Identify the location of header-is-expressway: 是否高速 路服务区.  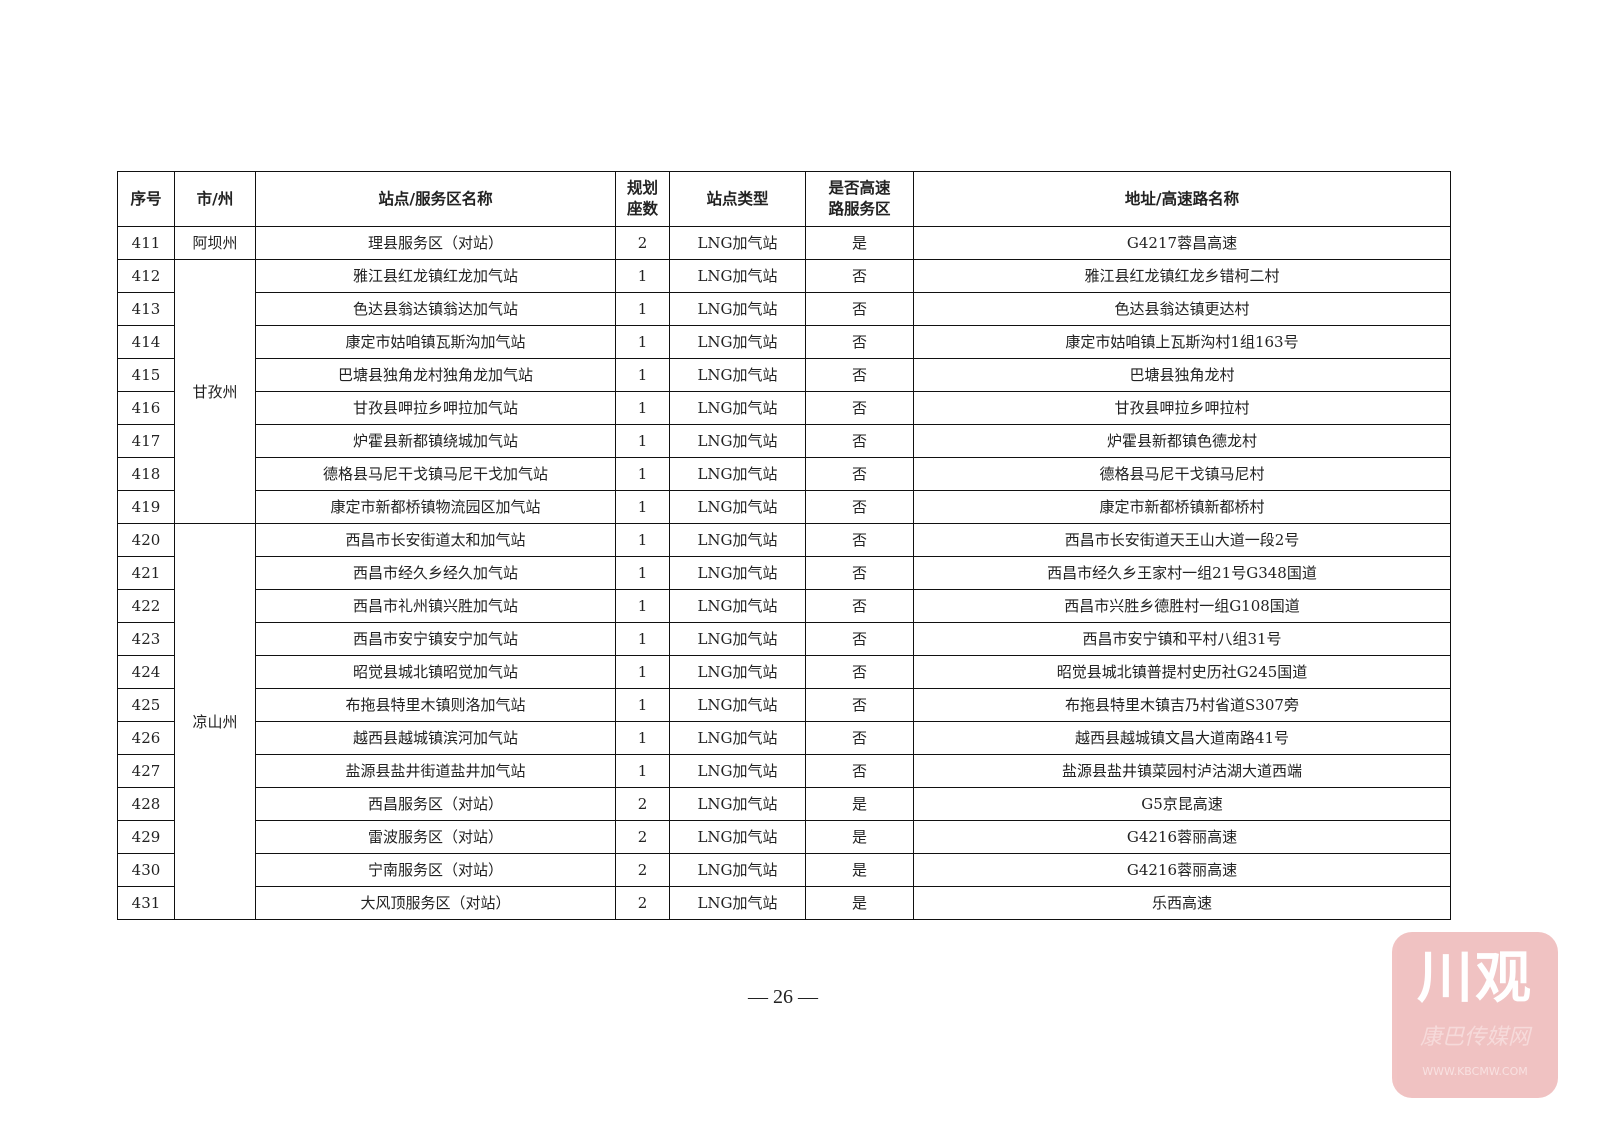
(859, 199).